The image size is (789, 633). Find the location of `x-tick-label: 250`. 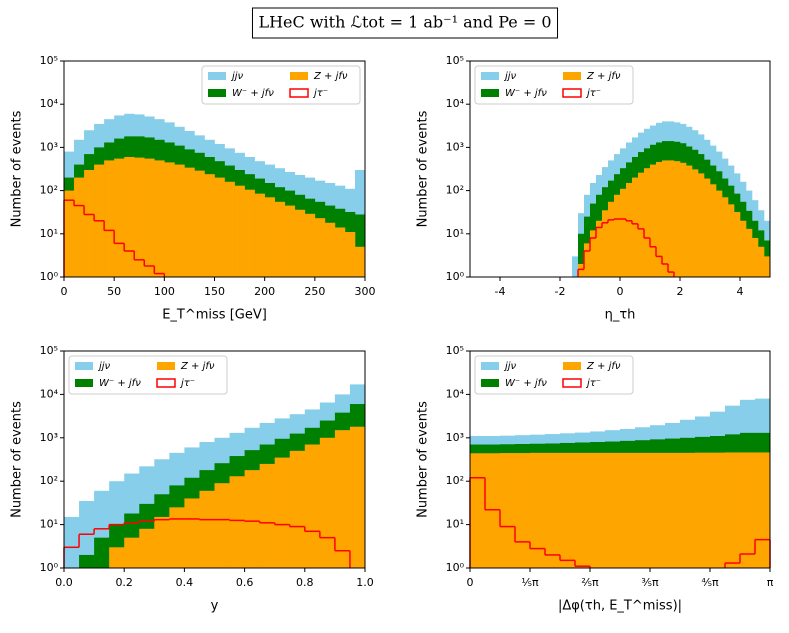

x-tick-label: 250 is located at coordinates (314, 291).